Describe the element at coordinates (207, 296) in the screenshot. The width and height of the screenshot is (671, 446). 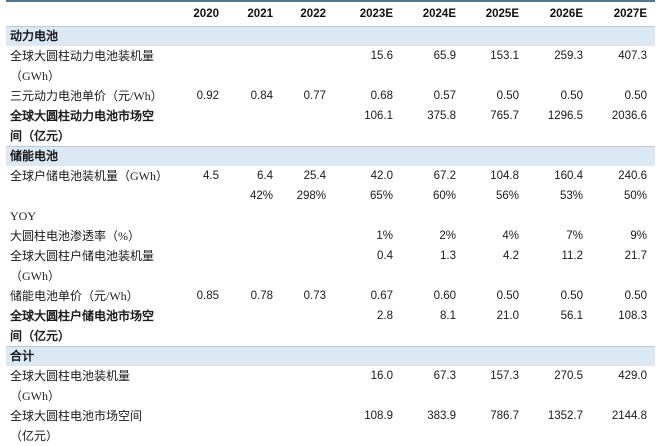
I see `value-cell: 0.85` at that location.